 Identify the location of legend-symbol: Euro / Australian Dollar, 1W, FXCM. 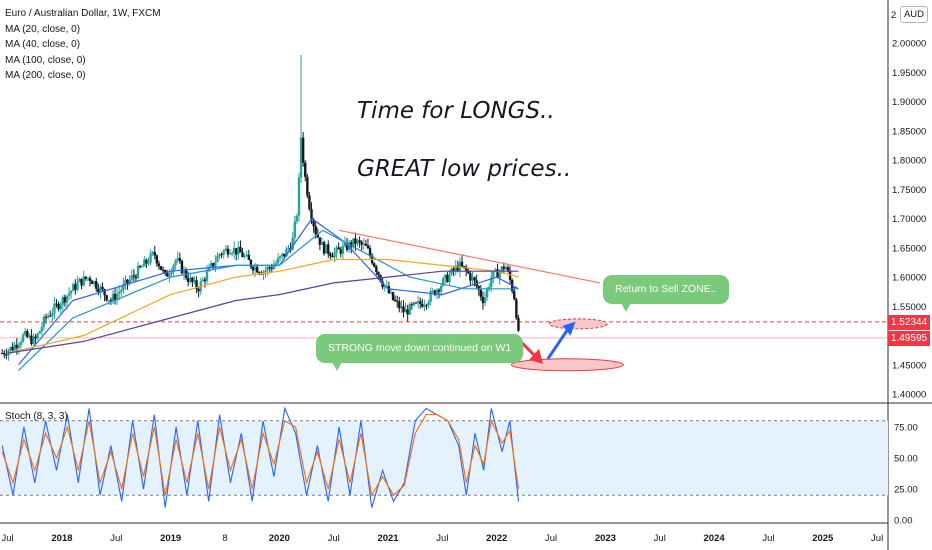
(83, 13).